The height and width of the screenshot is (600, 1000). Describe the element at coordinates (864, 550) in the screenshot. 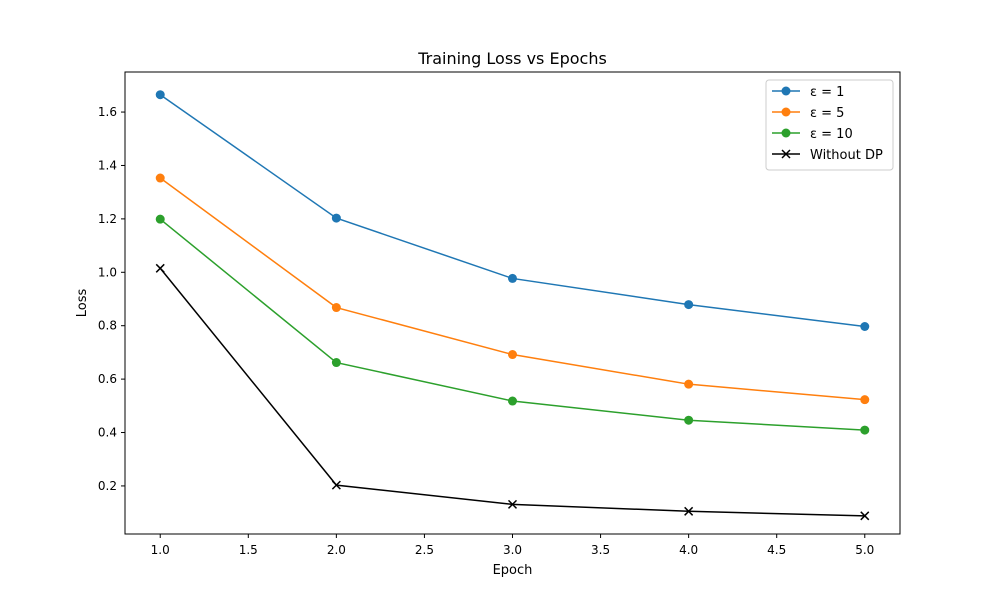

I see `x-tick-label: 5.0` at that location.